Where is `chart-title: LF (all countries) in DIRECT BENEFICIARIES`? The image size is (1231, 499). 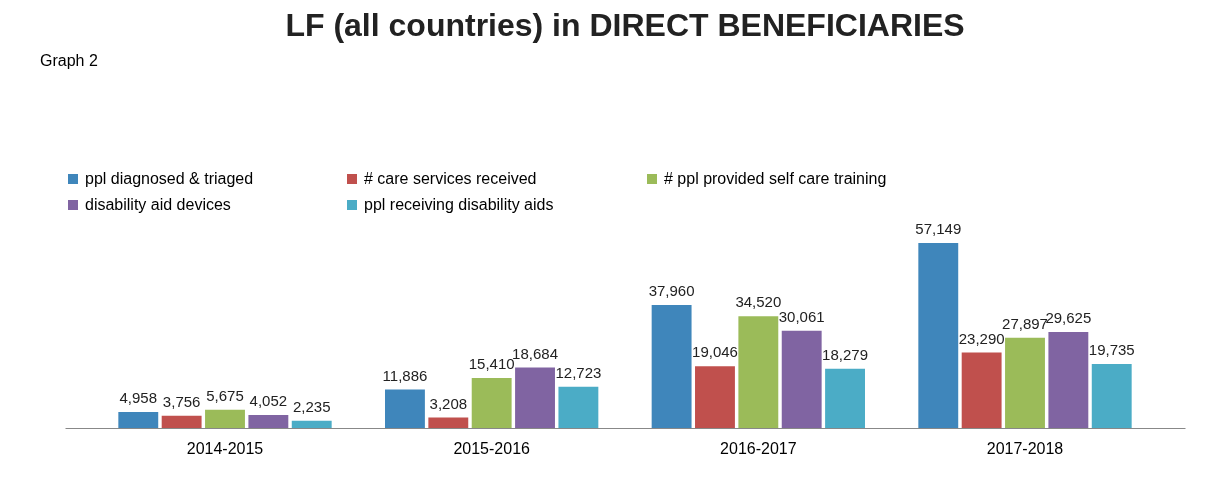 chart-title: LF (all countries) in DIRECT BENEFICIARIES is located at coordinates (625, 25).